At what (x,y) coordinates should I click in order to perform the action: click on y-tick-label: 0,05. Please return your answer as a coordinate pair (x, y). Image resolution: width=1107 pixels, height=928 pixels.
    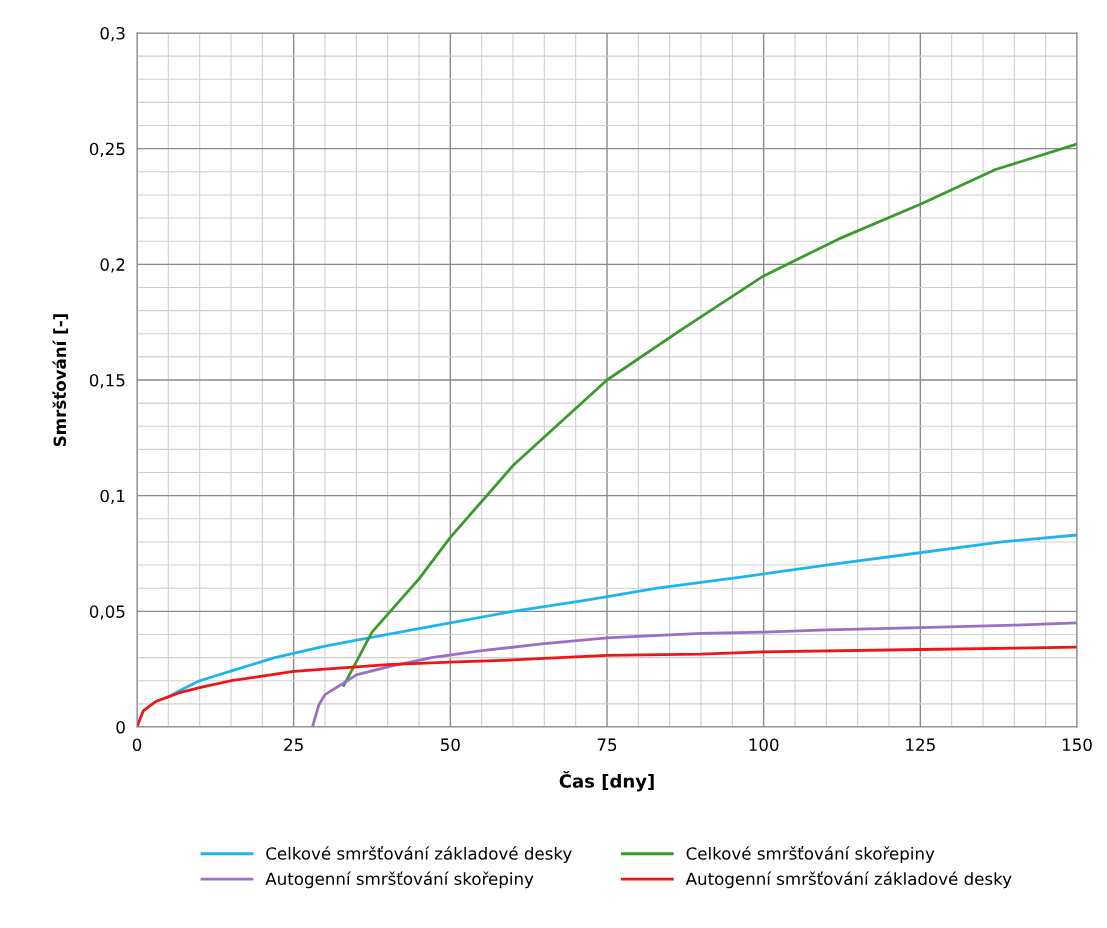
    Looking at the image, I should click on (107, 612).